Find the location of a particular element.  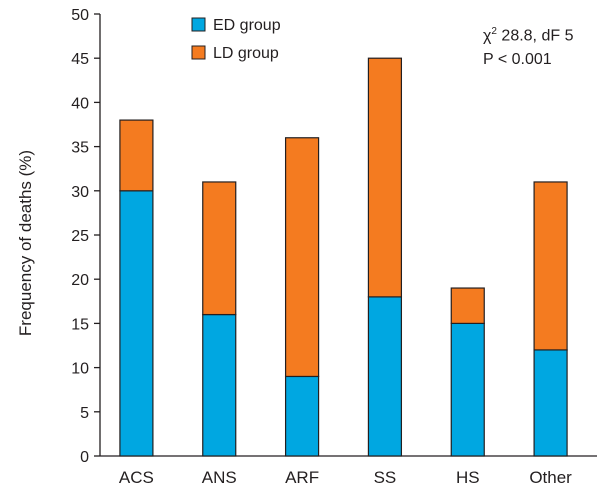

bar-other-ed is located at coordinates (550, 403).